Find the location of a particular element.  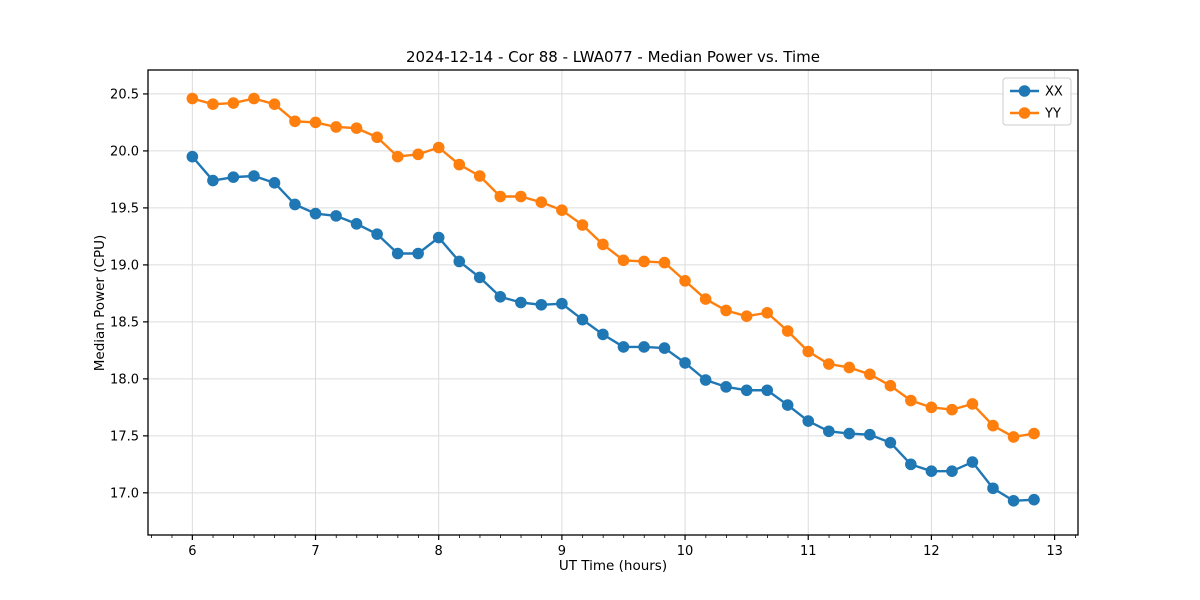

x-tick-label: 10 is located at coordinates (685, 551).